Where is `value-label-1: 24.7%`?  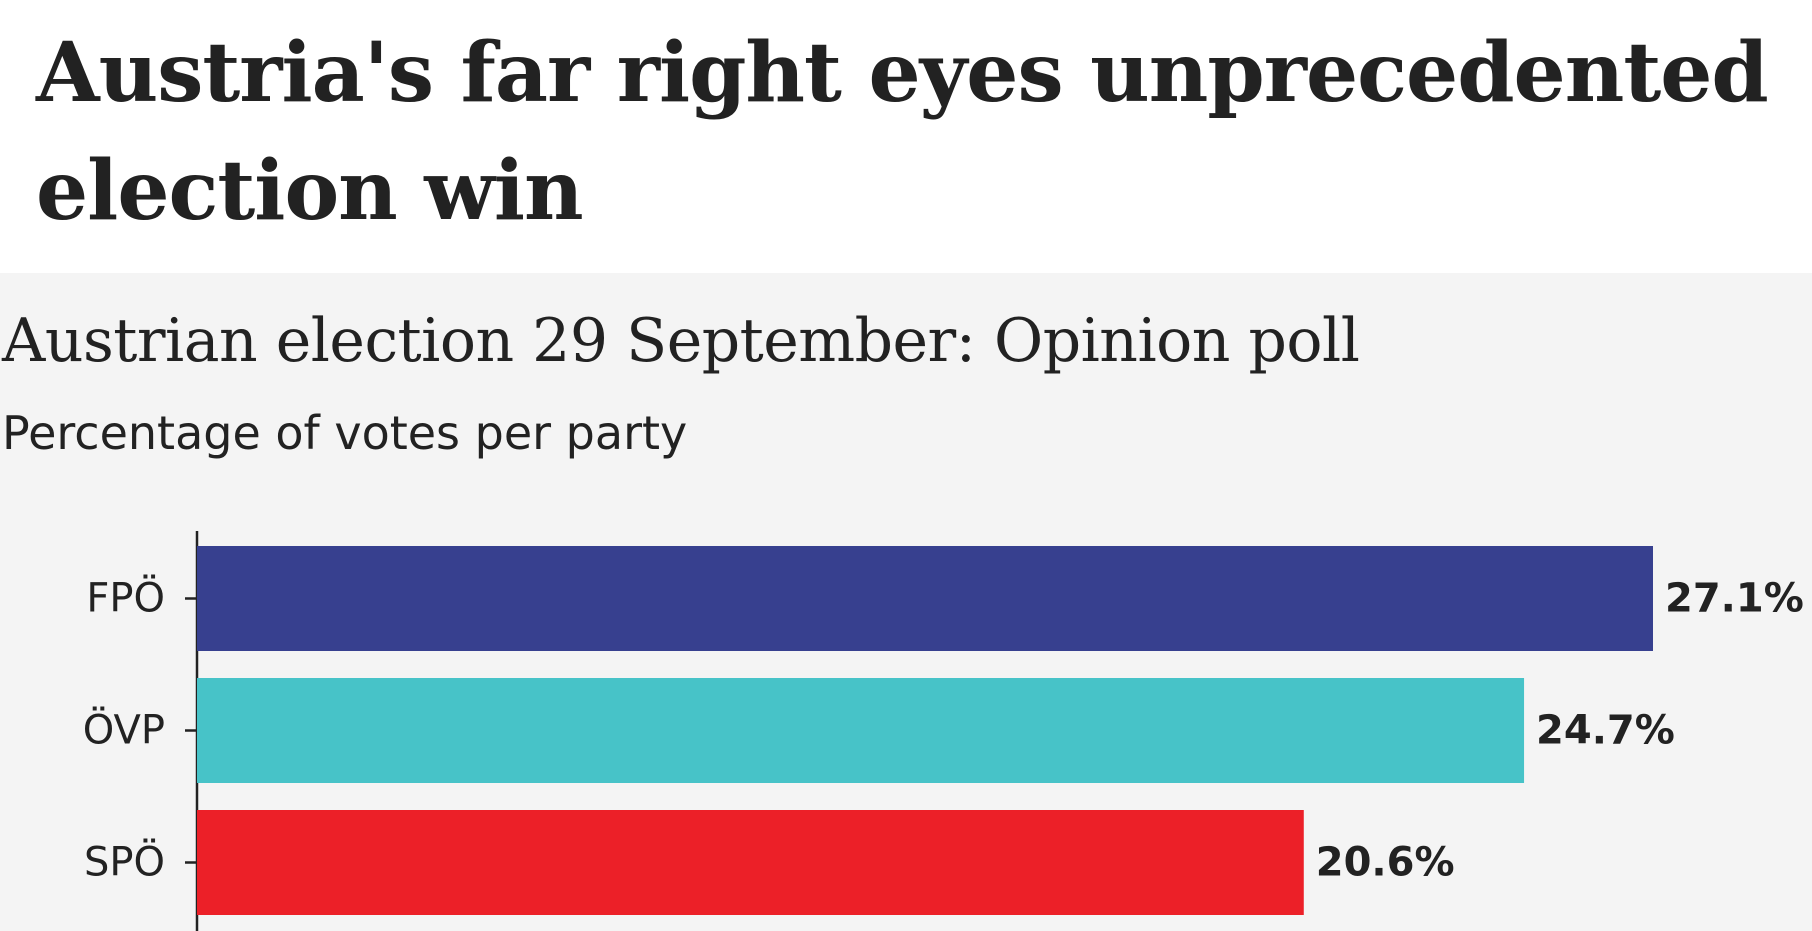
value-label-1: 24.7% is located at coordinates (1605, 731).